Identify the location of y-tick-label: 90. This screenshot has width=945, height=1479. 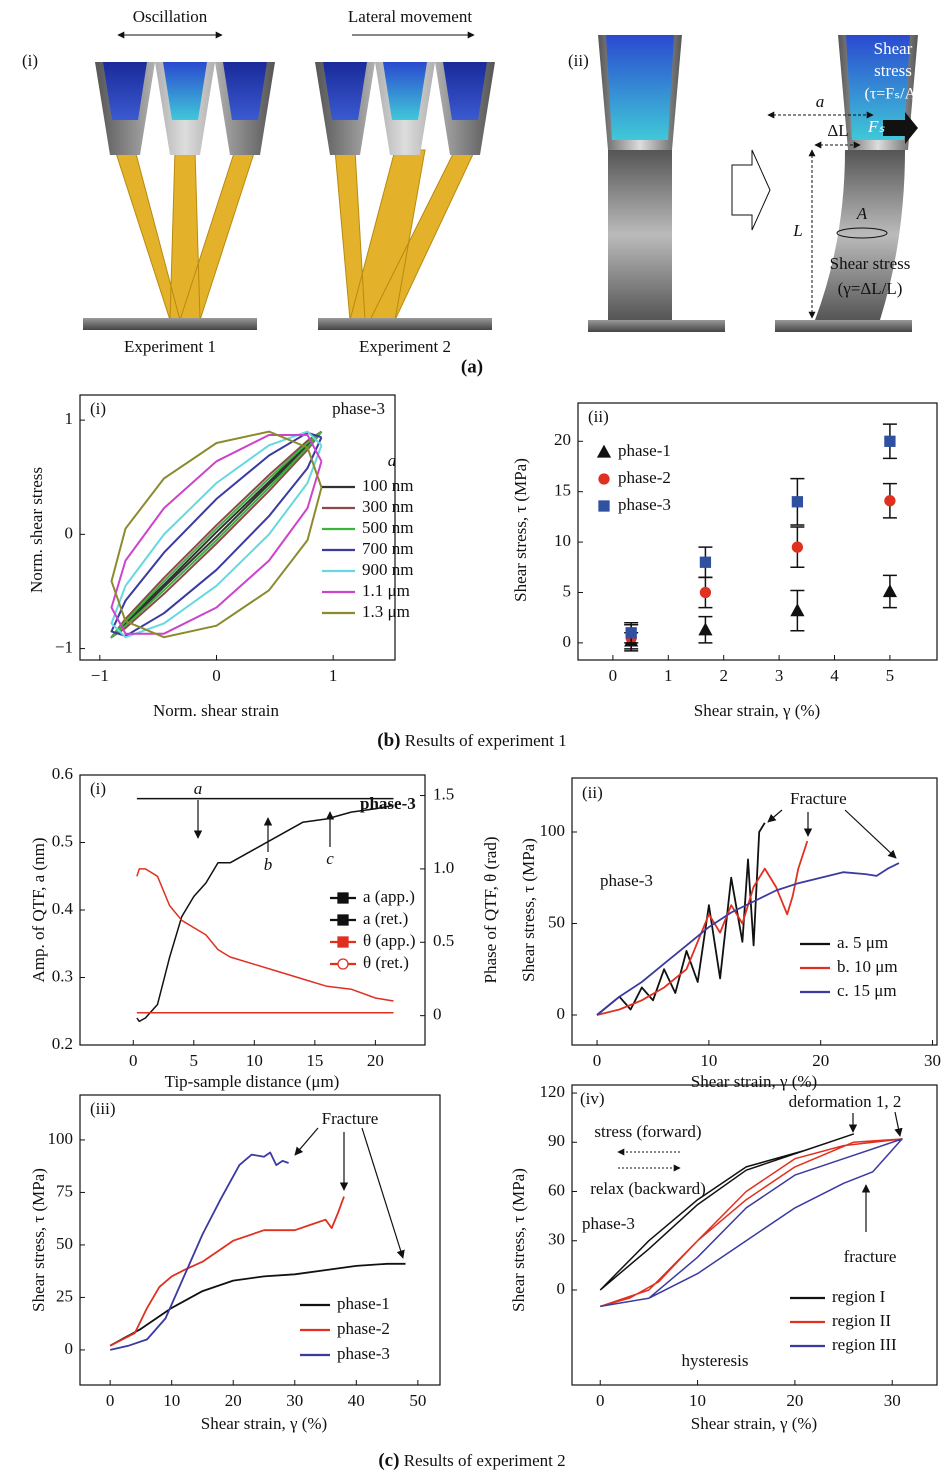
(556, 1140).